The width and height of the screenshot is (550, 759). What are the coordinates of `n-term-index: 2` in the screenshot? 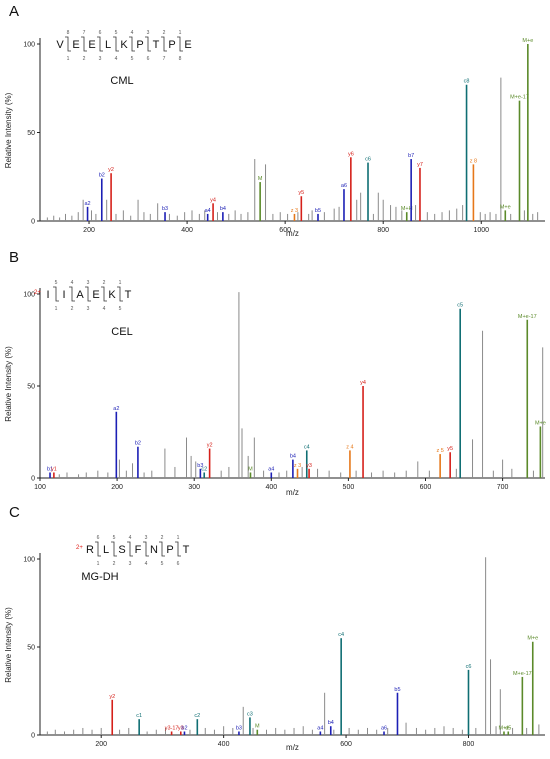 It's located at (114, 564).